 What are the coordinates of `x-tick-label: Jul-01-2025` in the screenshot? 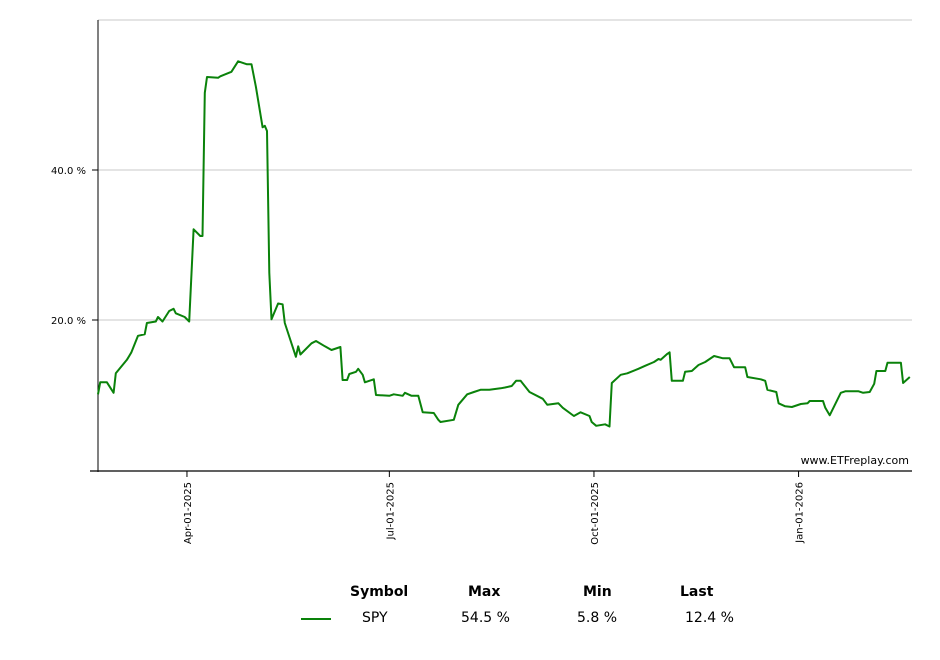 It's located at (390, 511).